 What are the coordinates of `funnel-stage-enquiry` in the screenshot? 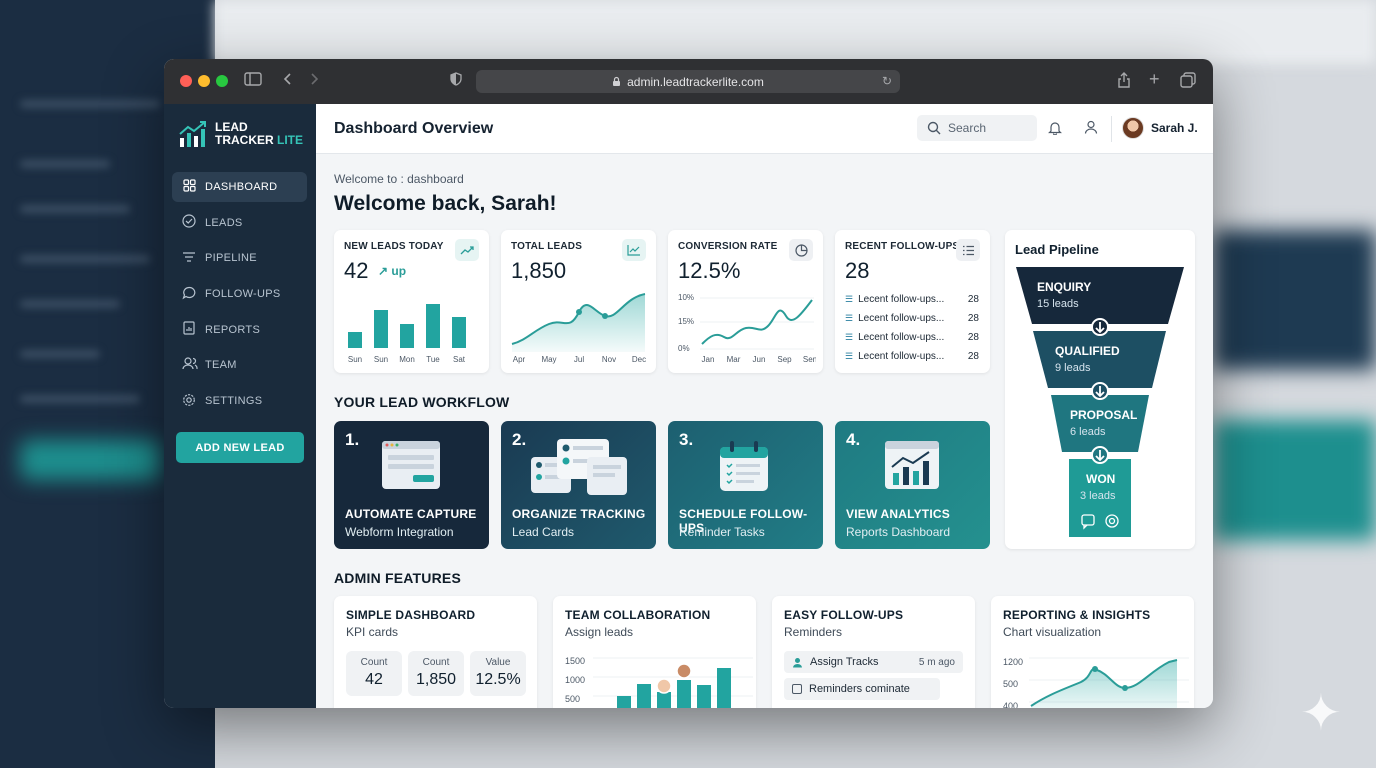 It's located at (1100, 295).